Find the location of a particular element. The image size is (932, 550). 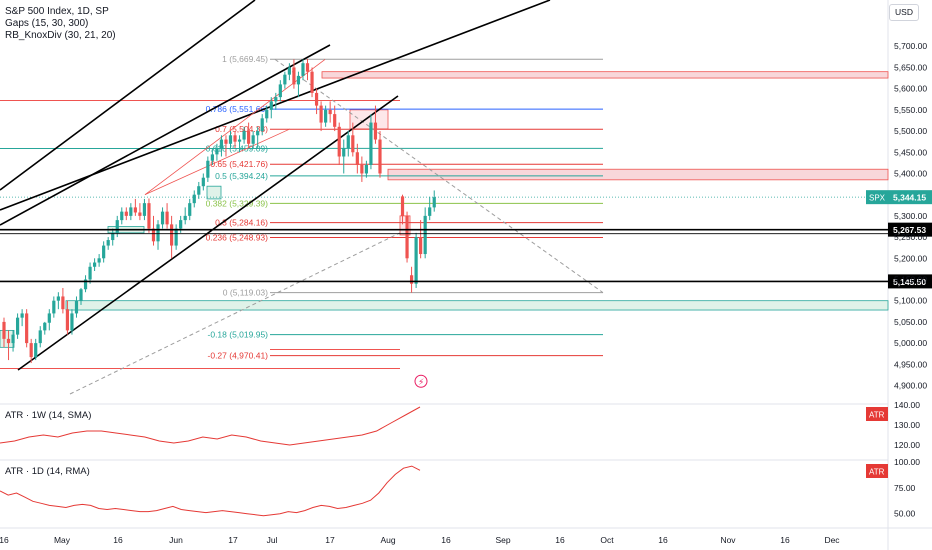

price-tick-label: 5,100.00 is located at coordinates (910, 301).